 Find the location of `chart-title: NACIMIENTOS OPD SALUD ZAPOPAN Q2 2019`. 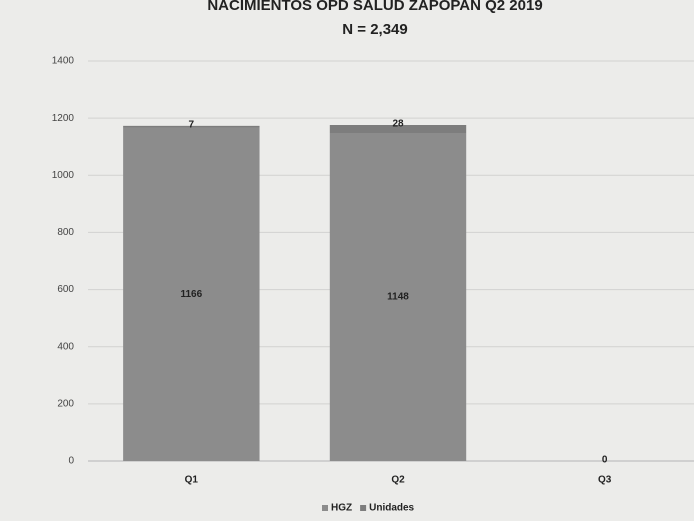

chart-title: NACIMIENTOS OPD SALUD ZAPOPAN Q2 2019 is located at coordinates (374, 7).